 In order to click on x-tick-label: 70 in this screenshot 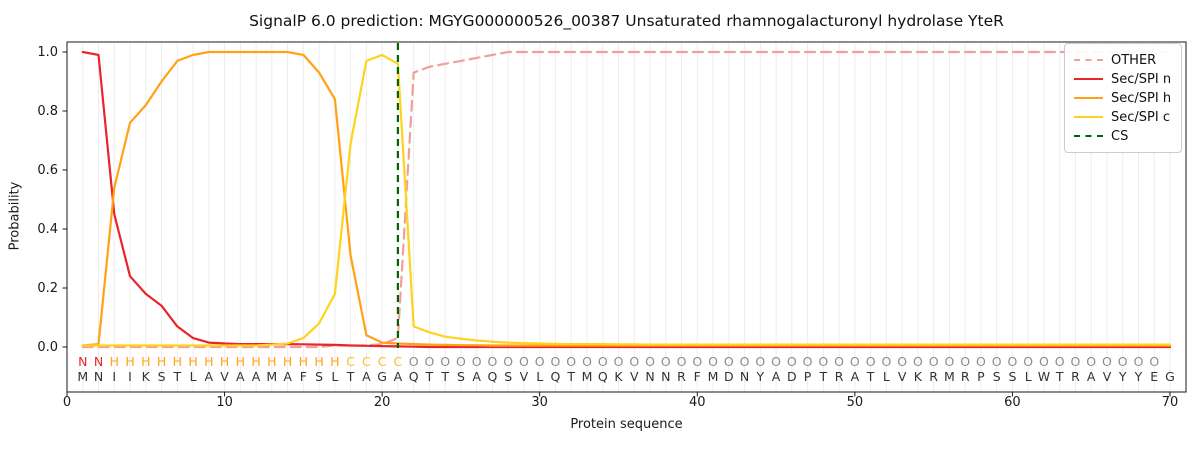, I will do `click(1170, 402)`.